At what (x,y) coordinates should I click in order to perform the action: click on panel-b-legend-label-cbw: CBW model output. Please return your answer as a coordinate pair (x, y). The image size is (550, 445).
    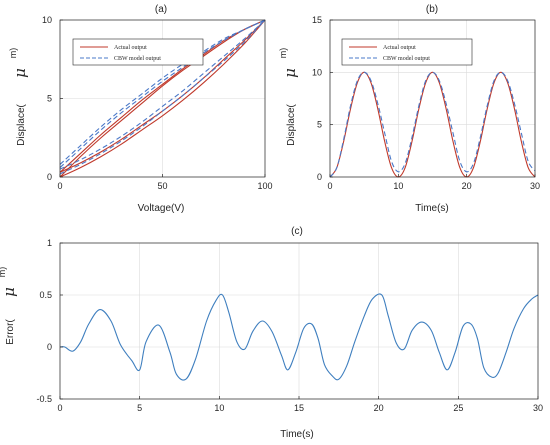
    Looking at the image, I should click on (406, 59).